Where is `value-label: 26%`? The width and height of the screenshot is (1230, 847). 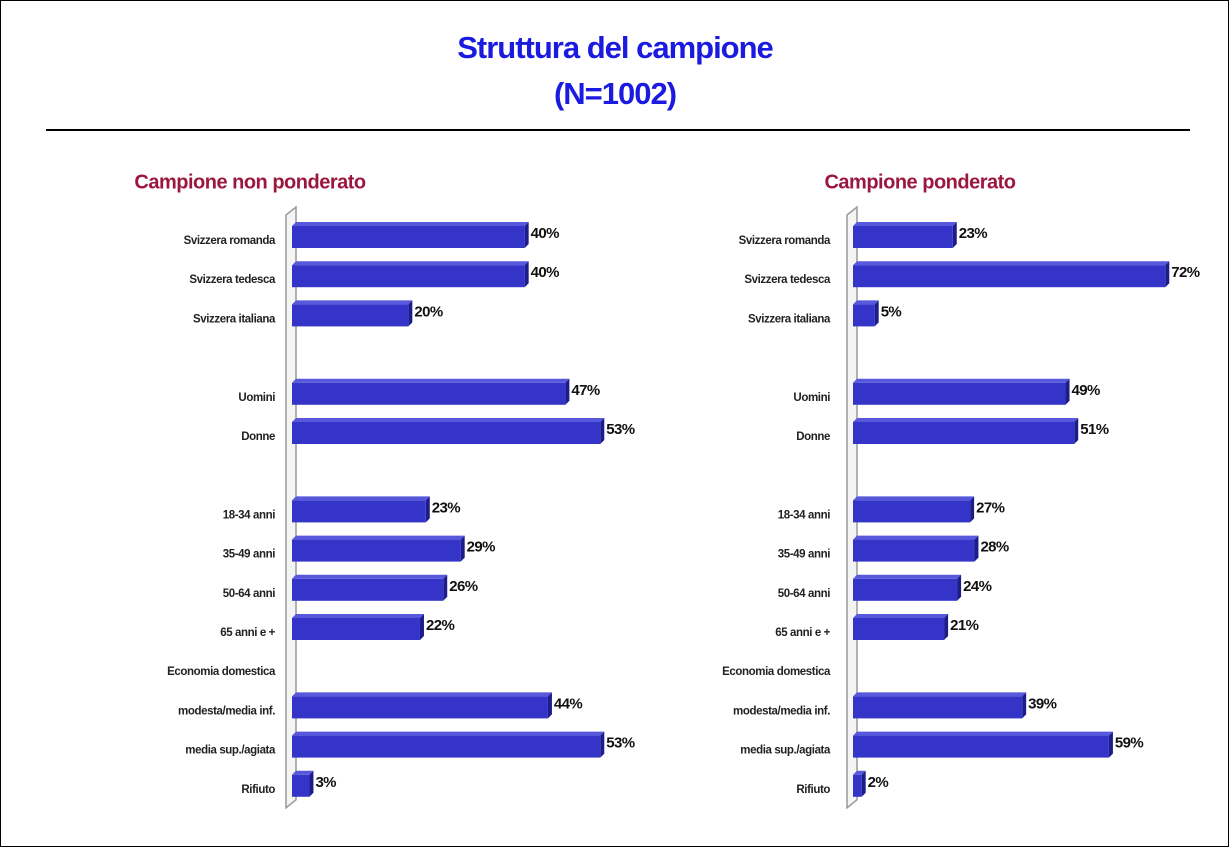 value-label: 26% is located at coordinates (463, 586).